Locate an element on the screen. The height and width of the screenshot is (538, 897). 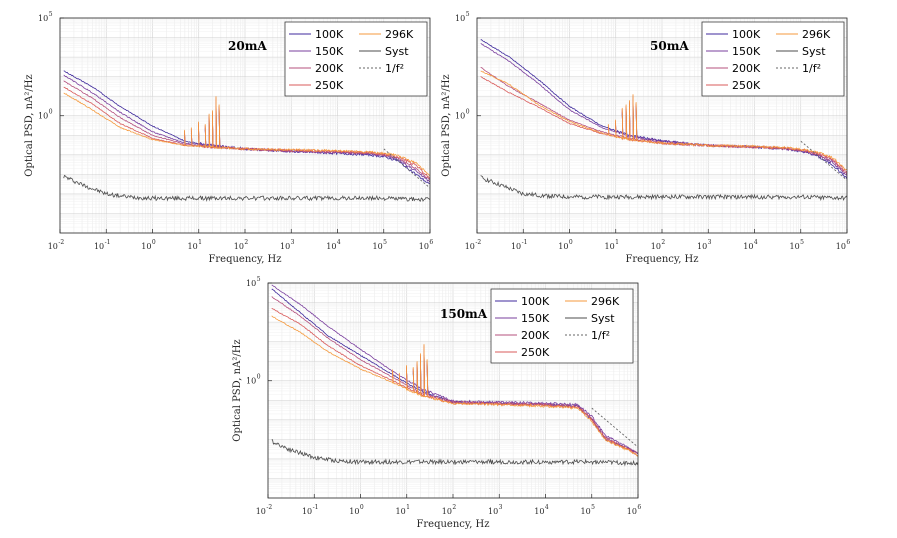
panel-title: 150mA is located at coordinates (464, 314).